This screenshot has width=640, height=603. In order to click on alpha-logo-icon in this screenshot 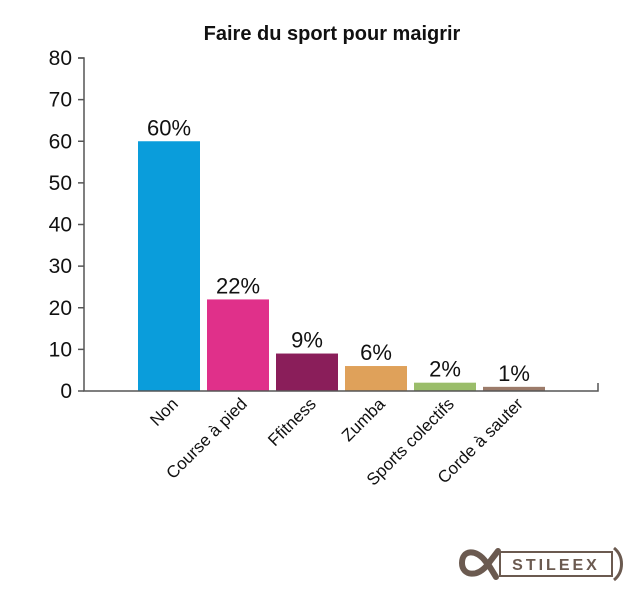, I will do `click(479, 564)`.